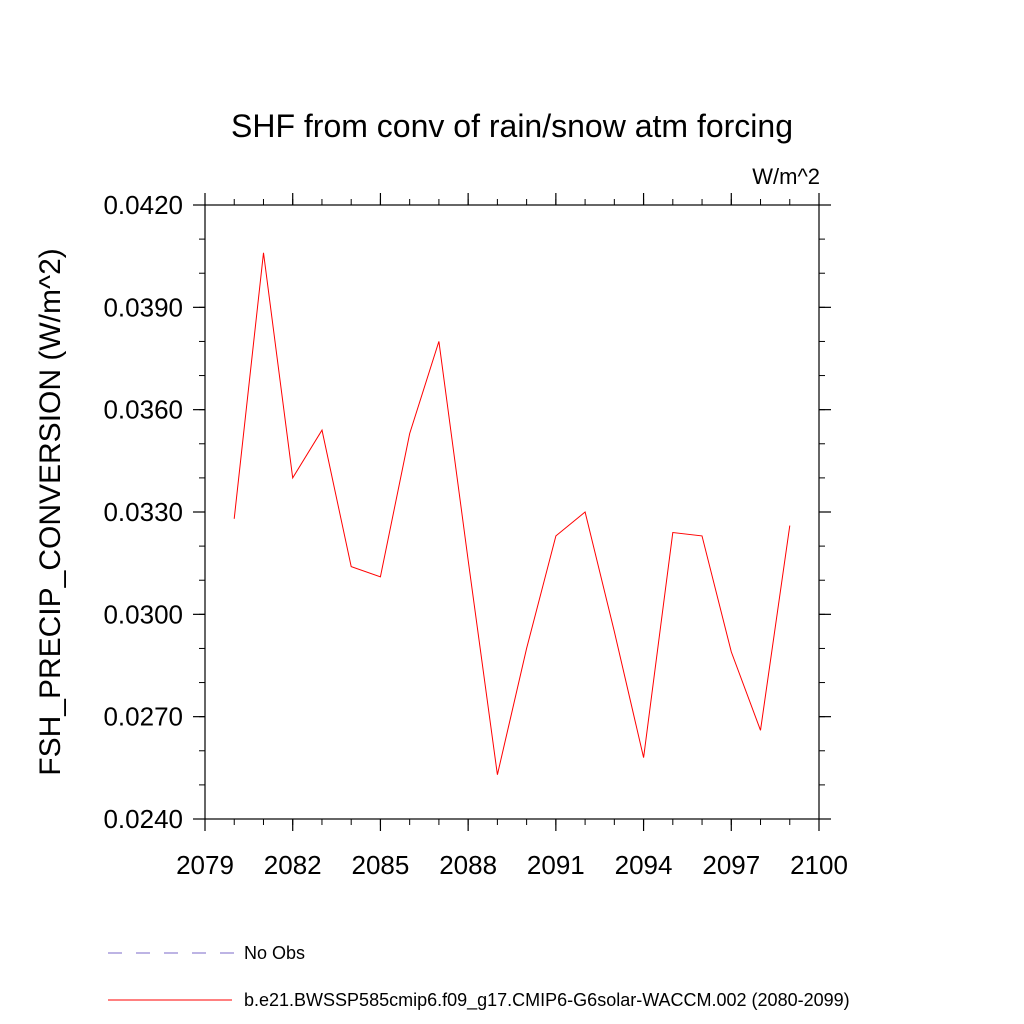 The height and width of the screenshot is (1024, 1024). I want to click on legend-label-no-obs: No Obs, so click(274, 953).